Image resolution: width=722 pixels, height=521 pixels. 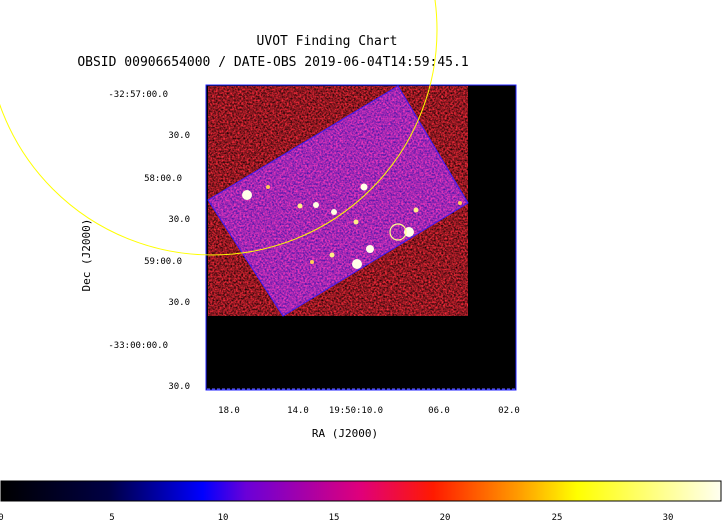 What do you see at coordinates (557, 517) in the screenshot?
I see `colorbar-tick-label: 25` at bounding box center [557, 517].